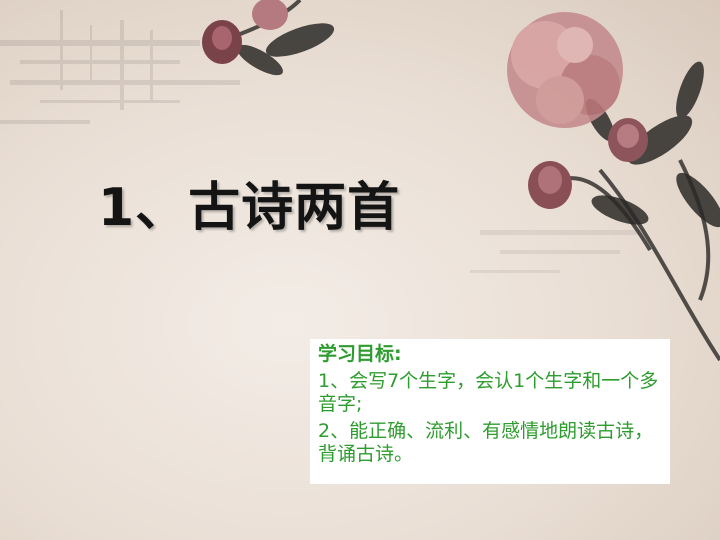 The image size is (720, 540). What do you see at coordinates (360, 354) in the screenshot?
I see `objectives-heading: 学习目标:` at bounding box center [360, 354].